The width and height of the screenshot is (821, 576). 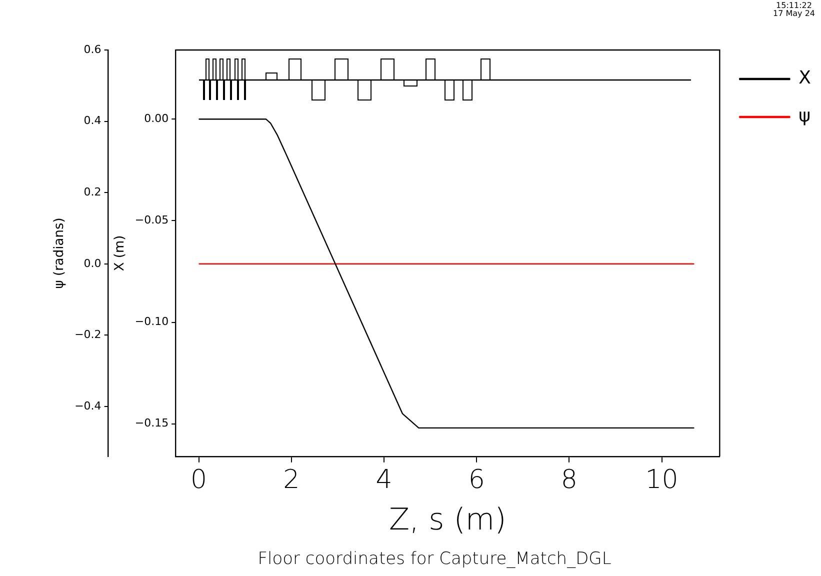 I want to click on y2-tick-label: 0.0, so click(x=93, y=263).